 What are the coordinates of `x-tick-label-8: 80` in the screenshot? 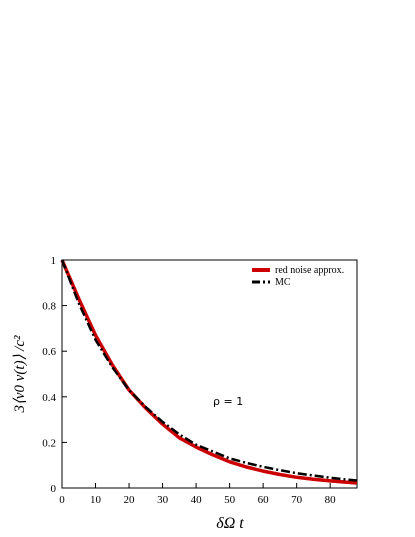 It's located at (331, 500).